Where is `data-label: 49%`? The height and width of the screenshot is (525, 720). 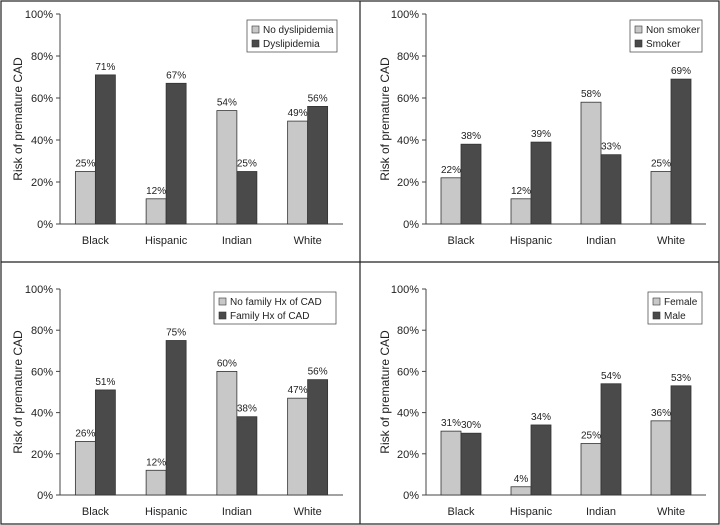 data-label: 49% is located at coordinates (298, 113).